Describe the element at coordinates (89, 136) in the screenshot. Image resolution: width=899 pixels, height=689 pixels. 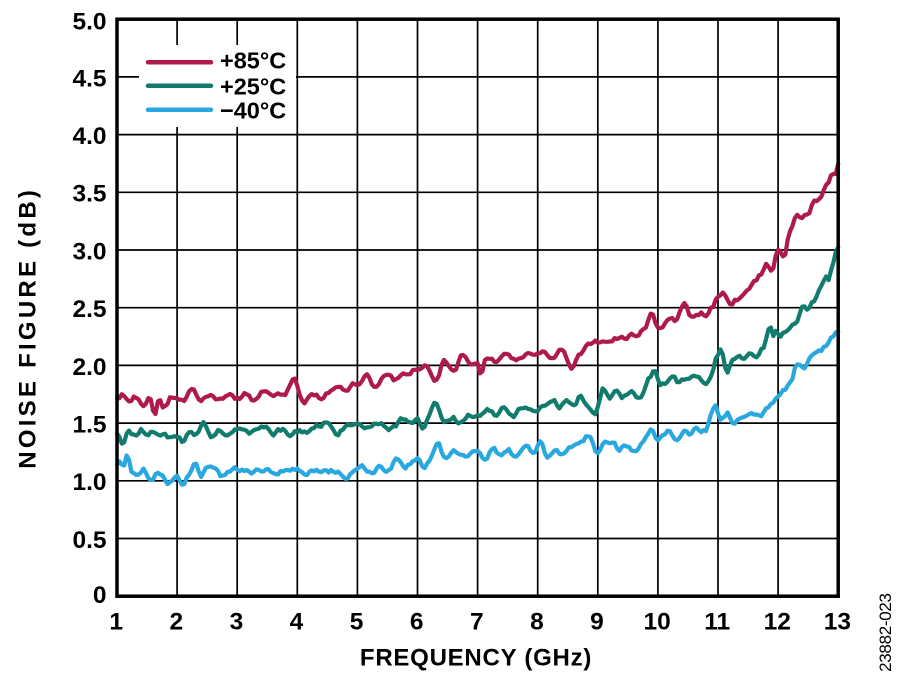
I see `svg-text: 4.0` at that location.